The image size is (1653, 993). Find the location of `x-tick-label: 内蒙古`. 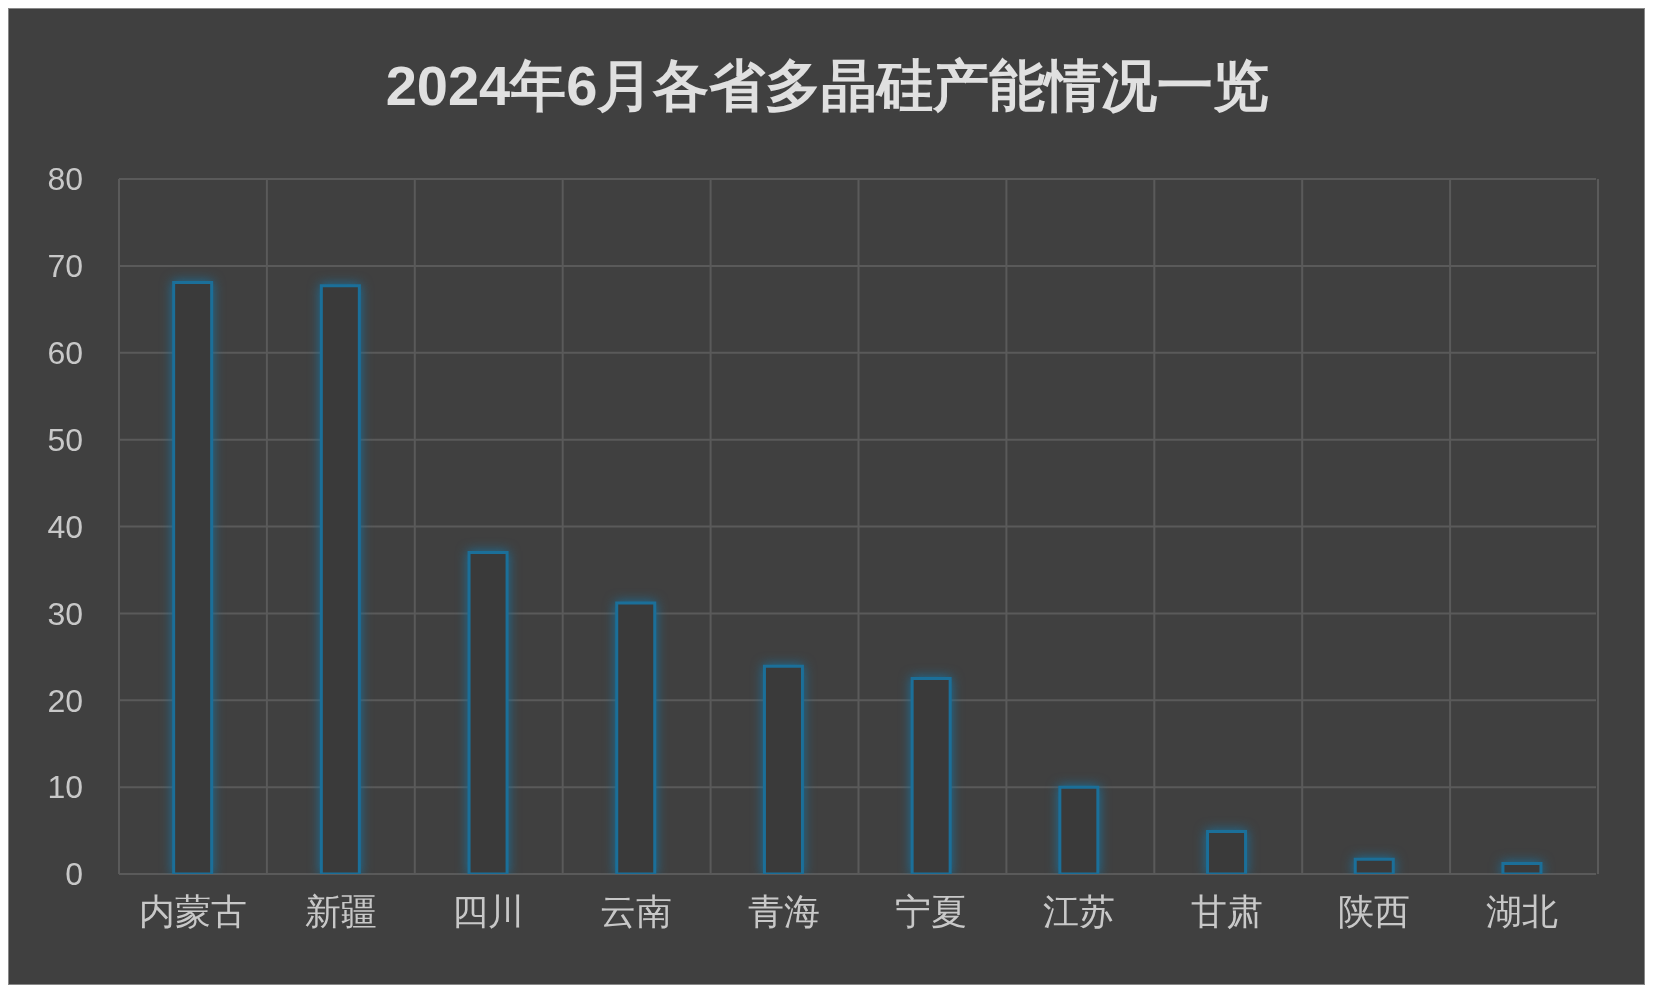

x-tick-label: 内蒙古 is located at coordinates (192, 911).